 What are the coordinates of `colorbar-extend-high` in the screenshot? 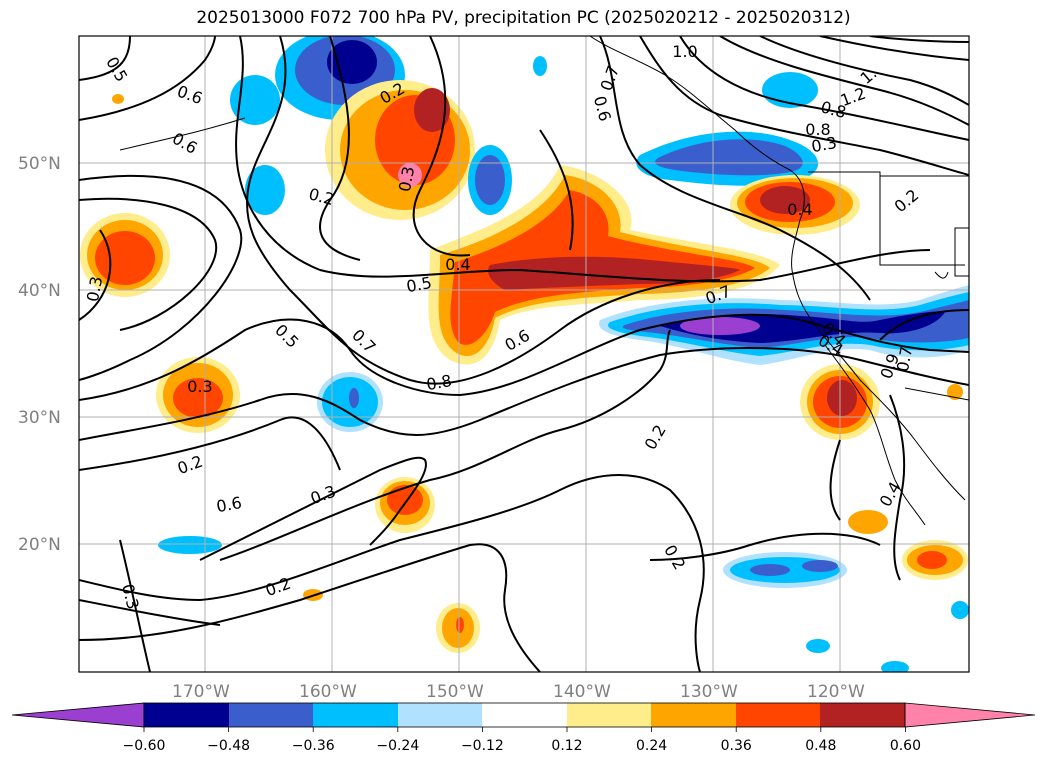 It's located at (970, 715).